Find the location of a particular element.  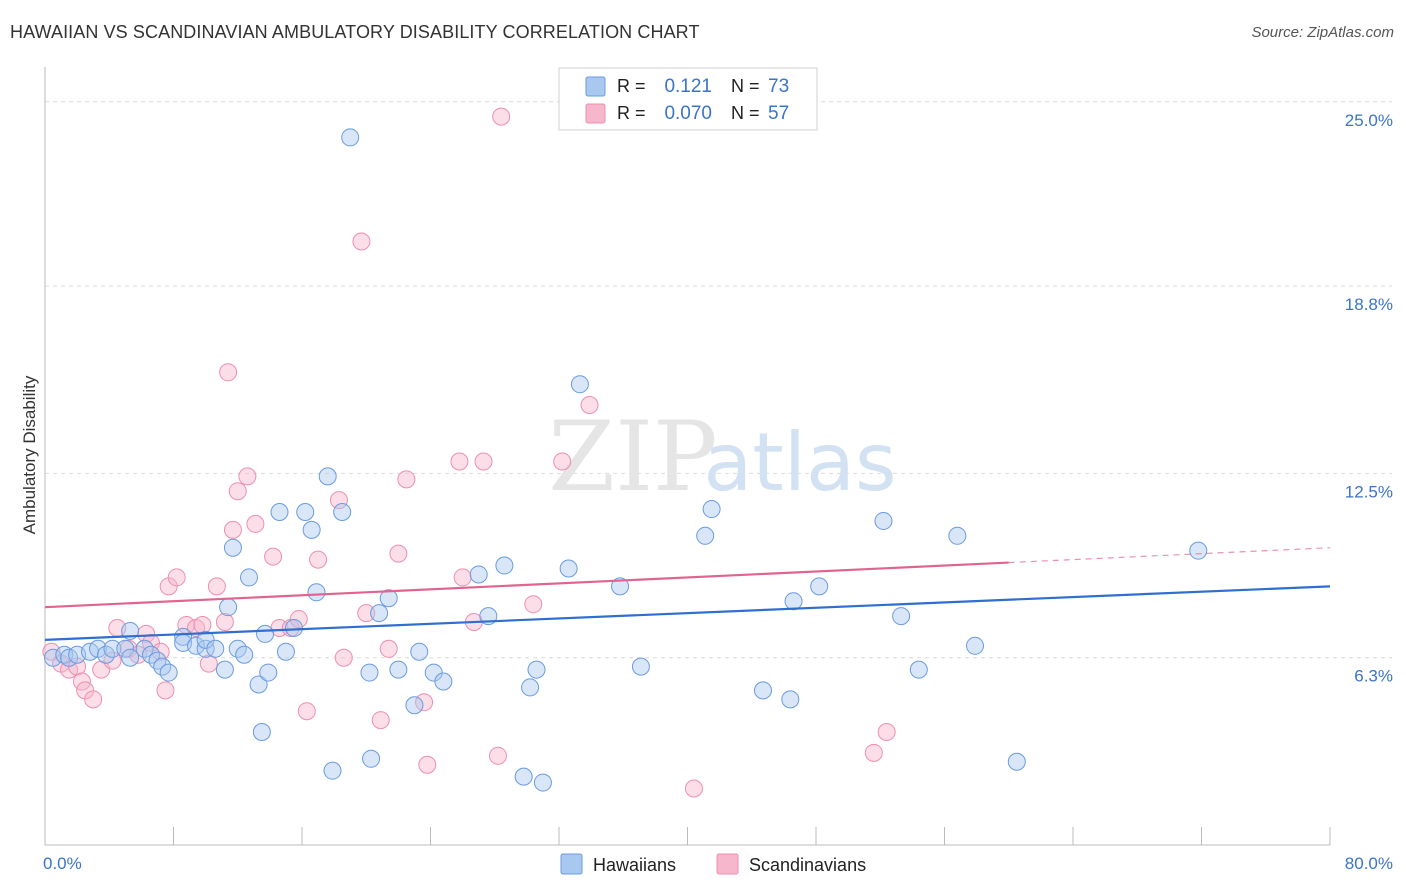

watermark: ZIP atlas is located at coordinates (722, 457).